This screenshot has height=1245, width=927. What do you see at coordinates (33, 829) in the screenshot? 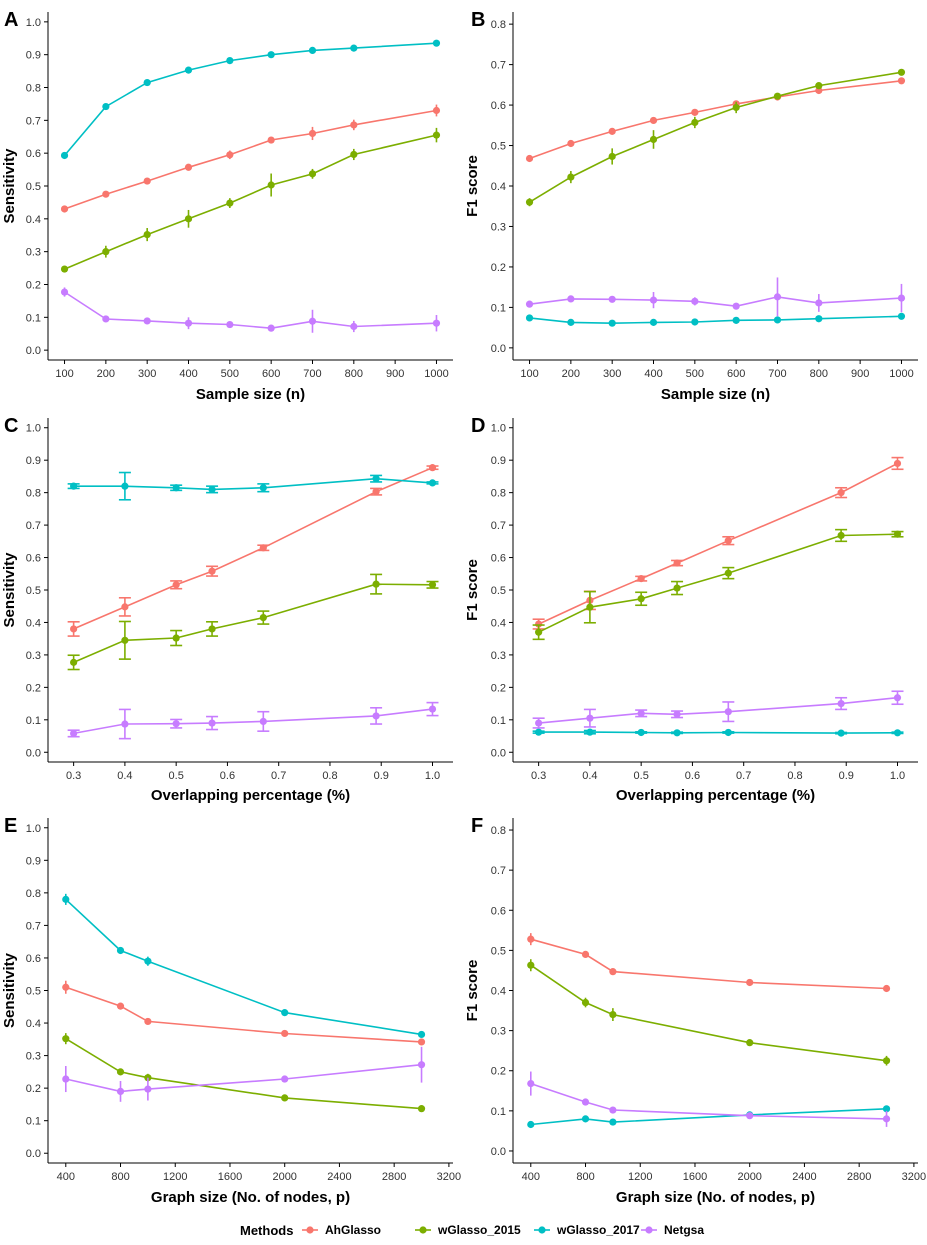
I see `y-tick-label: 1.0` at bounding box center [33, 829].